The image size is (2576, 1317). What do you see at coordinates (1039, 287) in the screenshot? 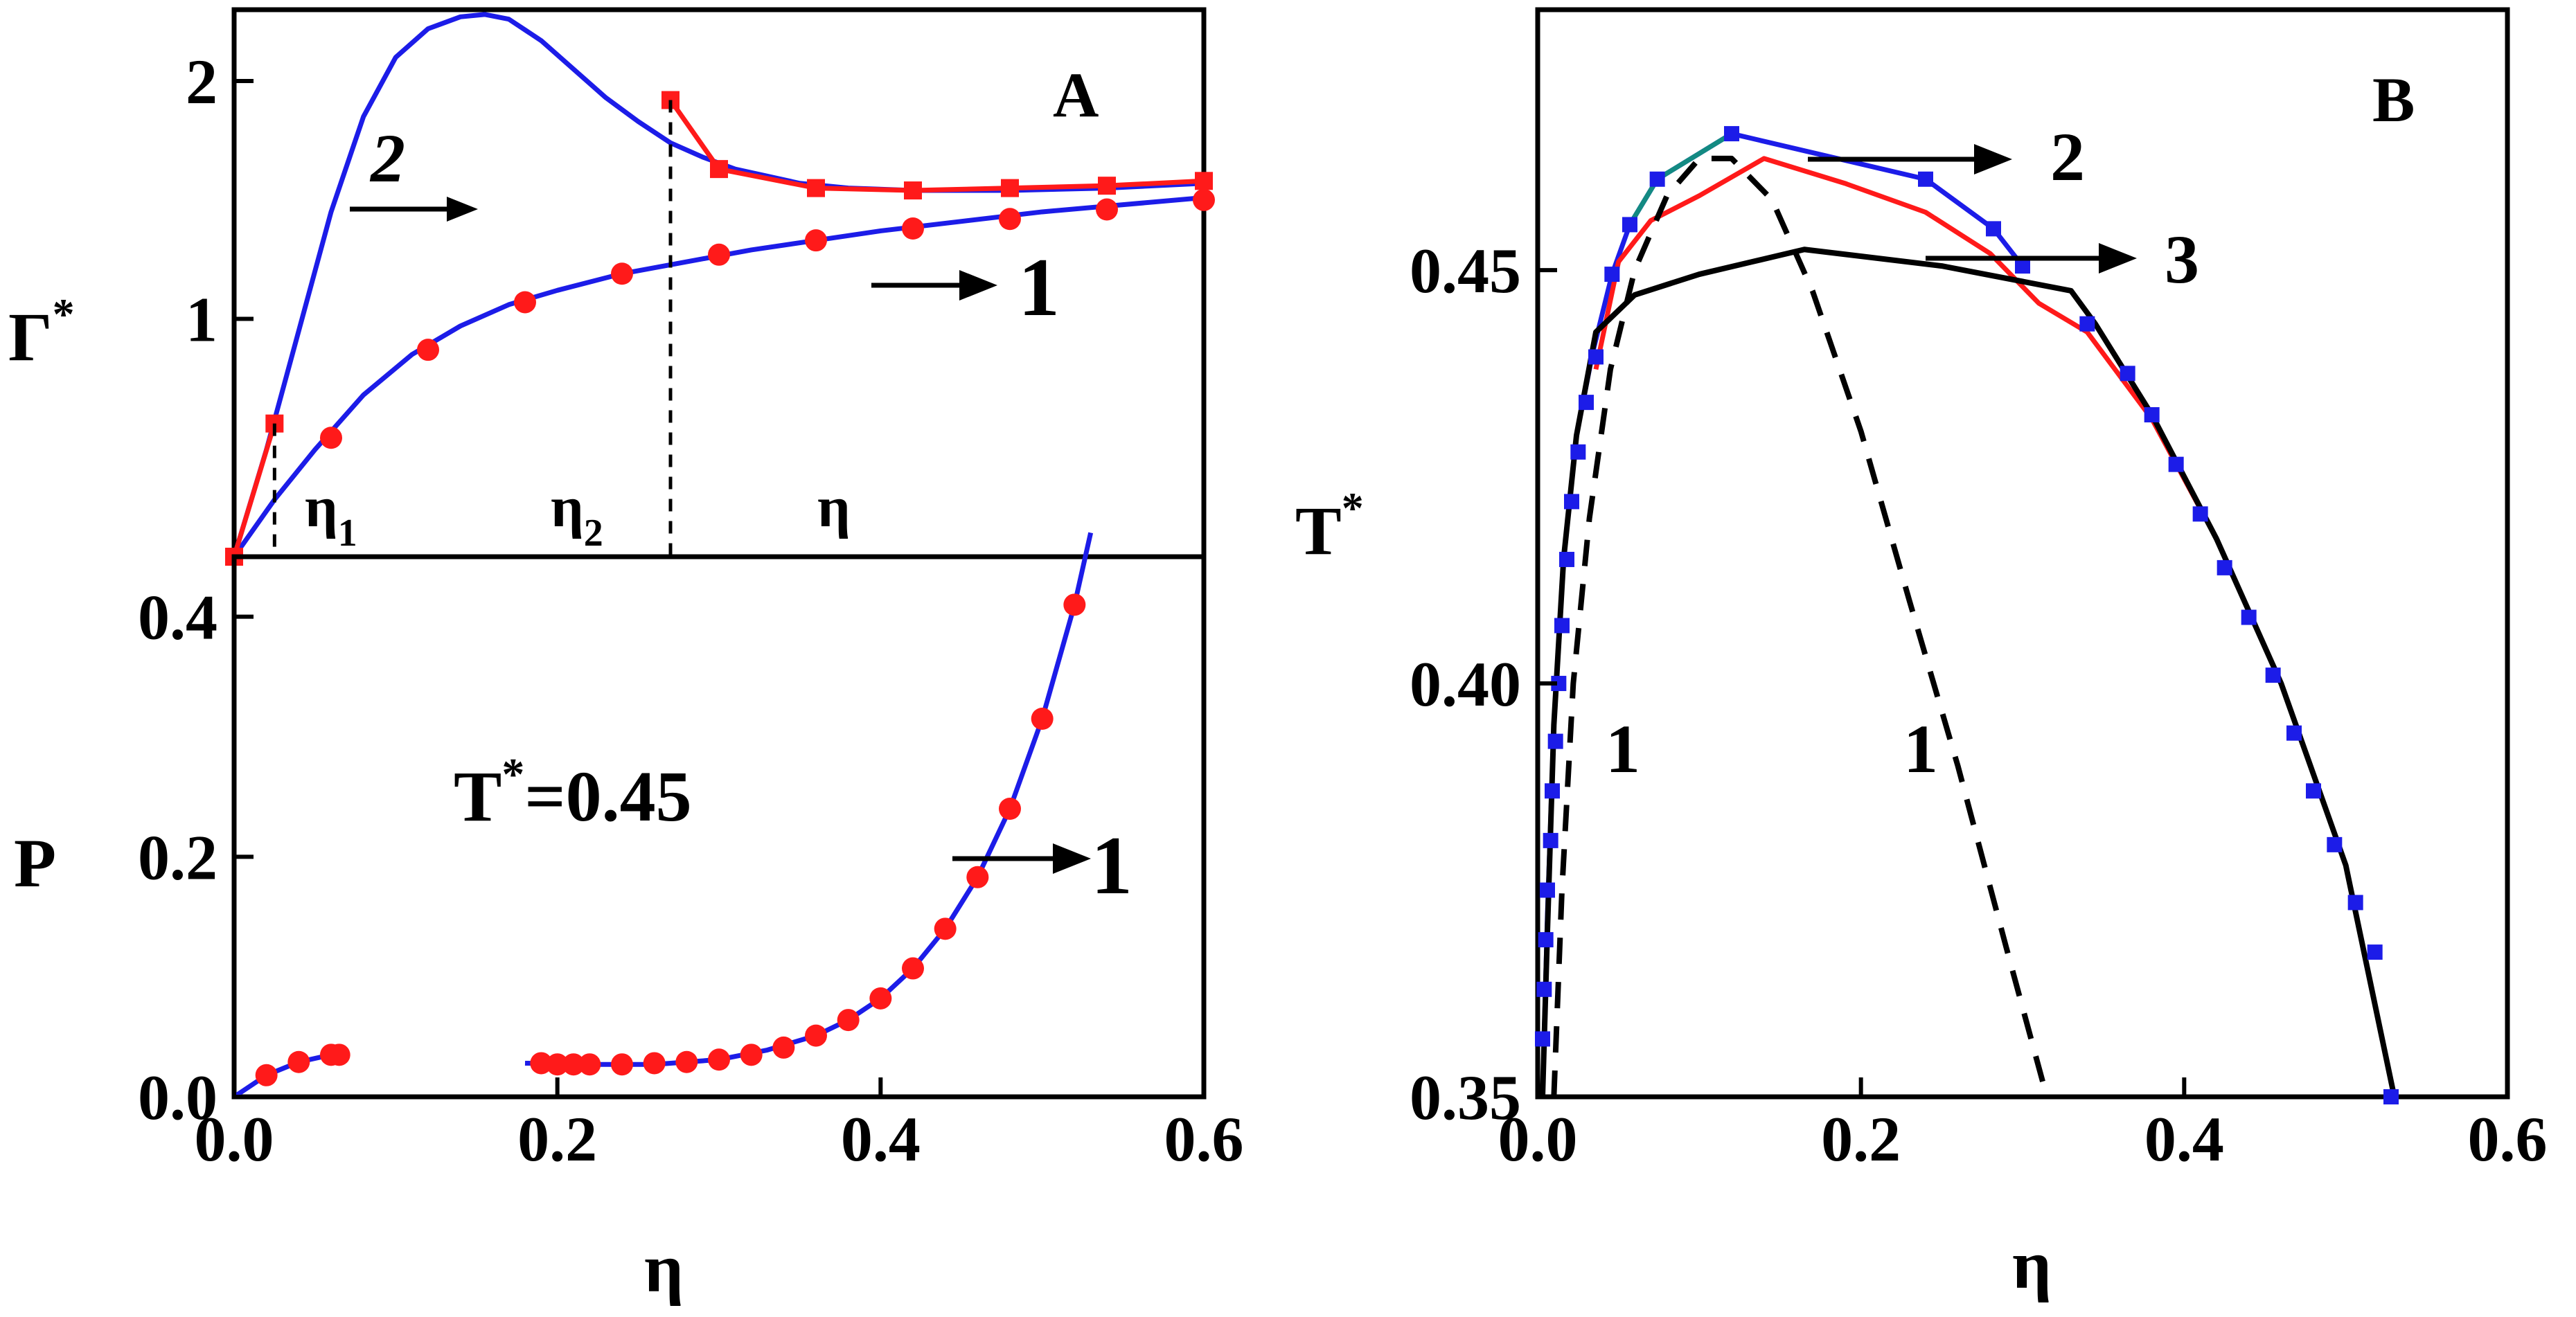
I see `annotation-1-label: 1` at bounding box center [1039, 287].